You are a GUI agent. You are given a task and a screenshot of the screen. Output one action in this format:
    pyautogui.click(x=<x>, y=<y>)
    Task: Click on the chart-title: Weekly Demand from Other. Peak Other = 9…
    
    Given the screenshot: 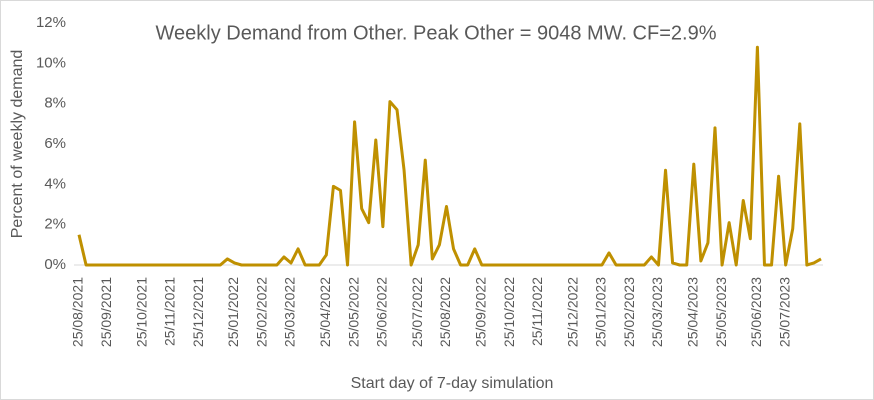 What is the action you would take?
    pyautogui.click(x=436, y=33)
    